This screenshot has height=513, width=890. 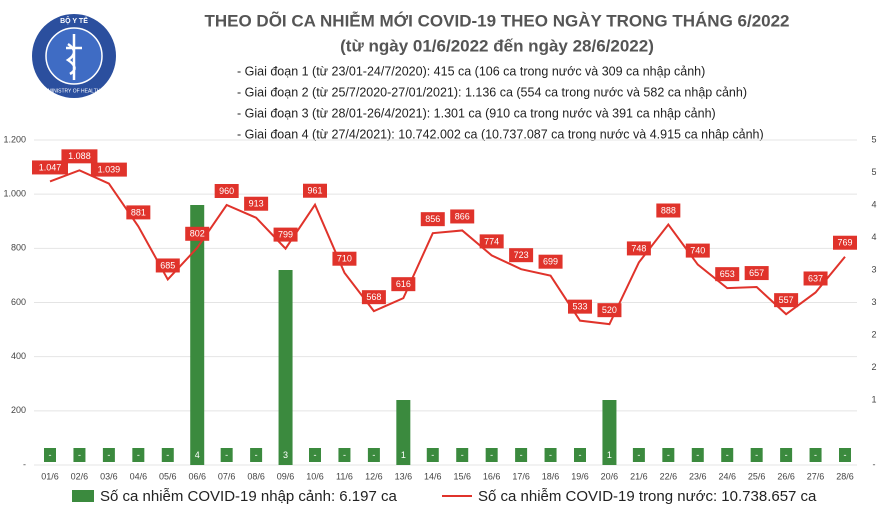 I want to click on line-label: 888, so click(x=668, y=210).